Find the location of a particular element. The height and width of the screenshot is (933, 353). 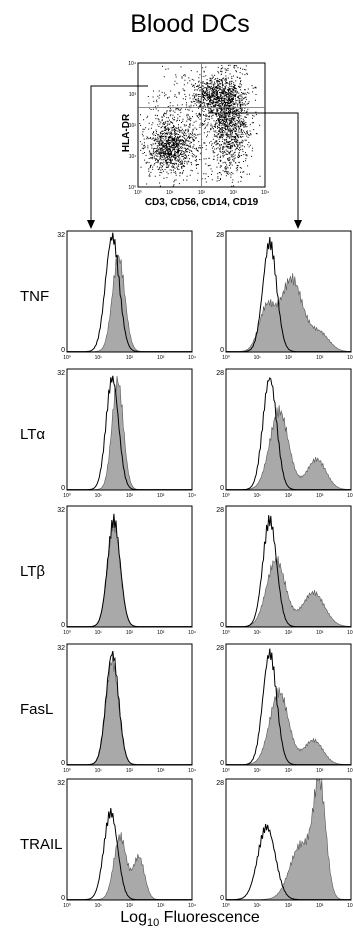

row-label-4: TRAIL is located at coordinates (41, 844).